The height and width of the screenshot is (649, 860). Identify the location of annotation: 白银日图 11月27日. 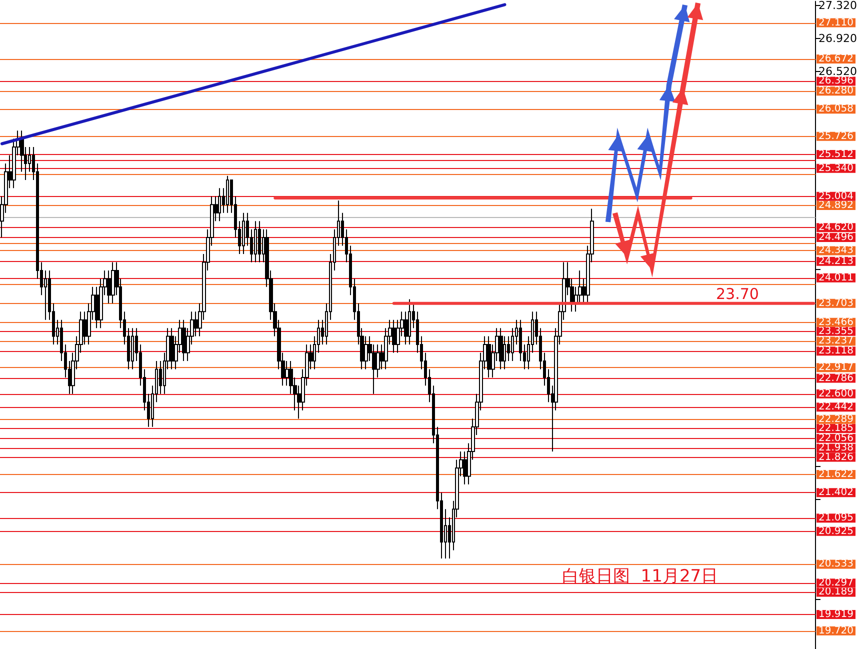
(640, 576).